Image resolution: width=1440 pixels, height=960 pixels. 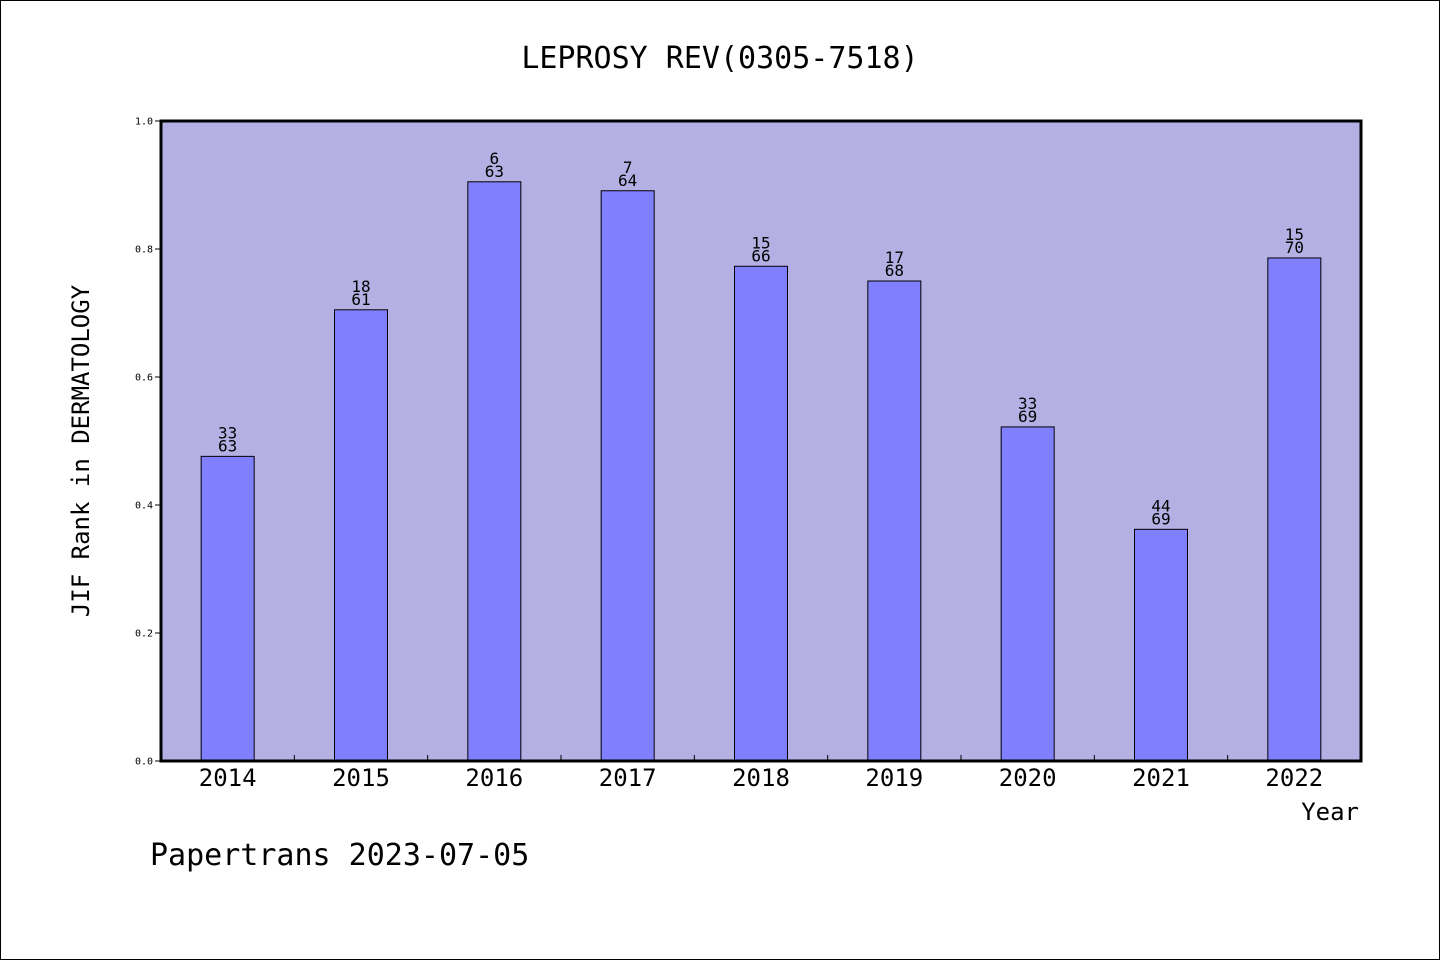 What do you see at coordinates (719, 58) in the screenshot?
I see `chart-title: LEPROSY REV(0305-7518)` at bounding box center [719, 58].